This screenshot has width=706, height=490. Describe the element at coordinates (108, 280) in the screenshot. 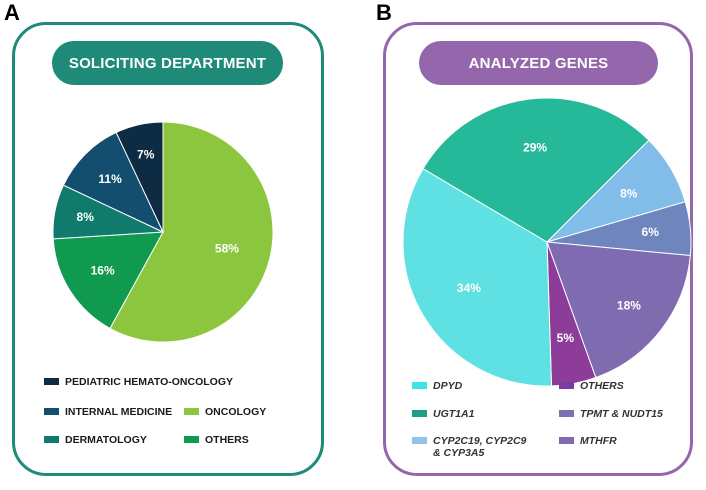

I see `pie-slice-others` at that location.